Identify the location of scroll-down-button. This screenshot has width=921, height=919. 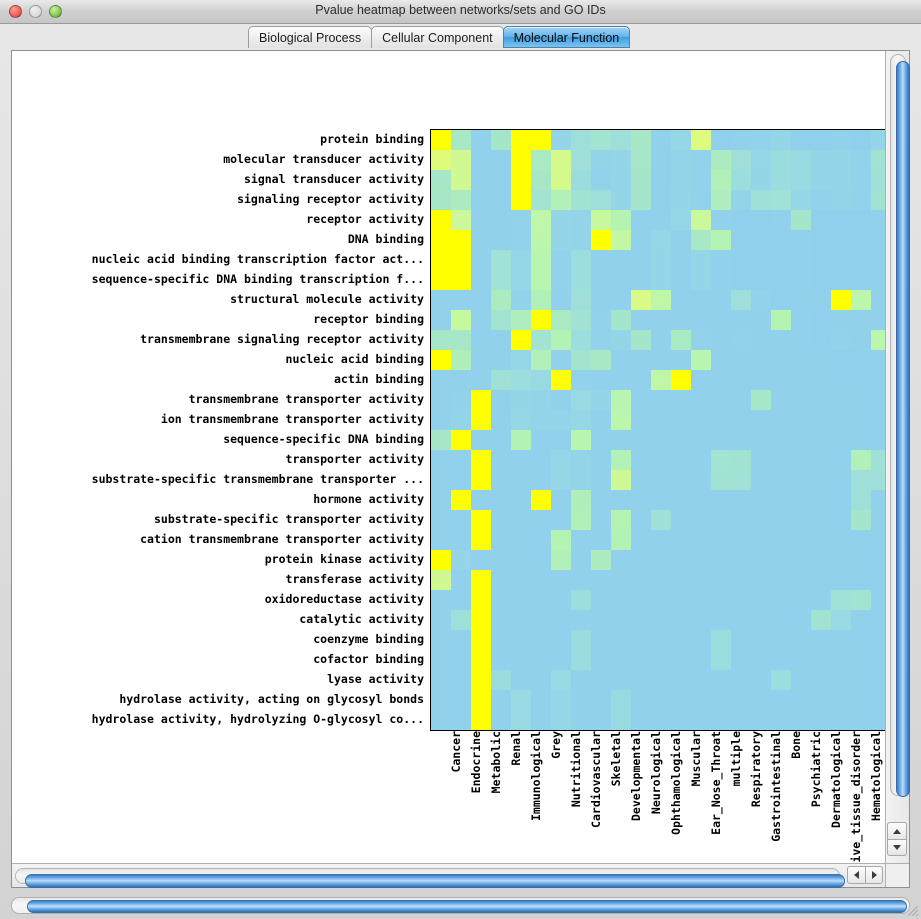
(897, 847).